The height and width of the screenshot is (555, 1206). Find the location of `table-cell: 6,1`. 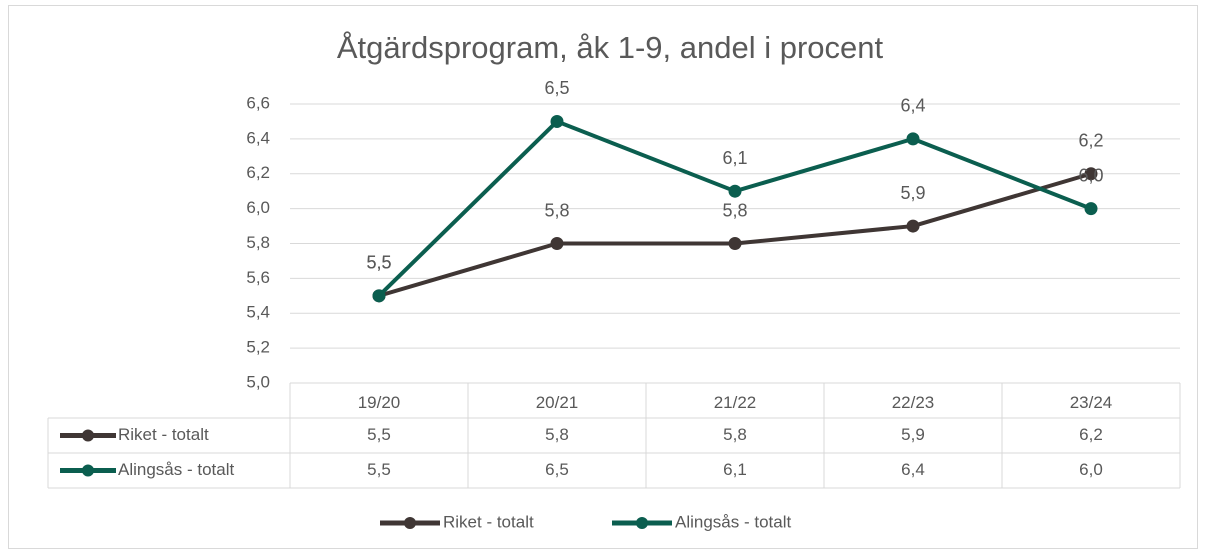

table-cell: 6,1 is located at coordinates (735, 469).